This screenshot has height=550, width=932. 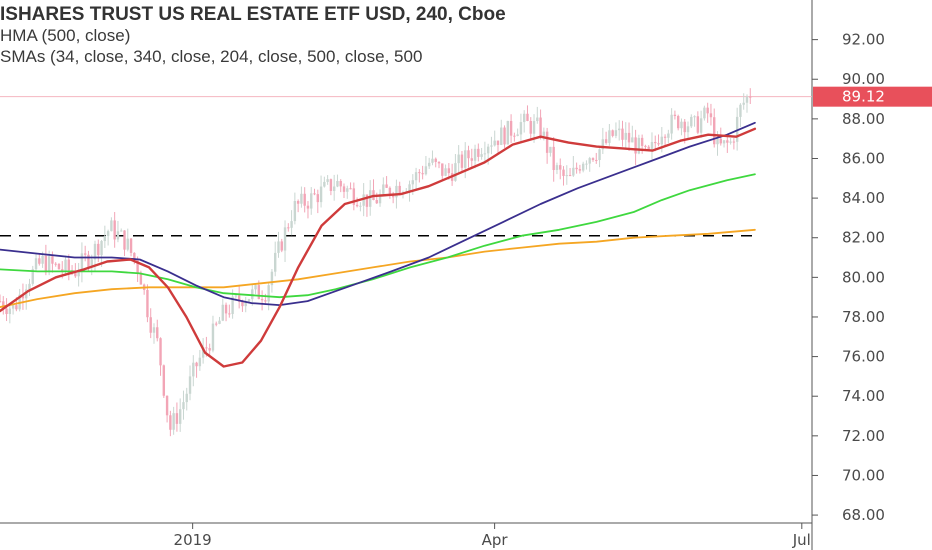 What do you see at coordinates (193, 540) in the screenshot?
I see `x-tick-label: 2019` at bounding box center [193, 540].